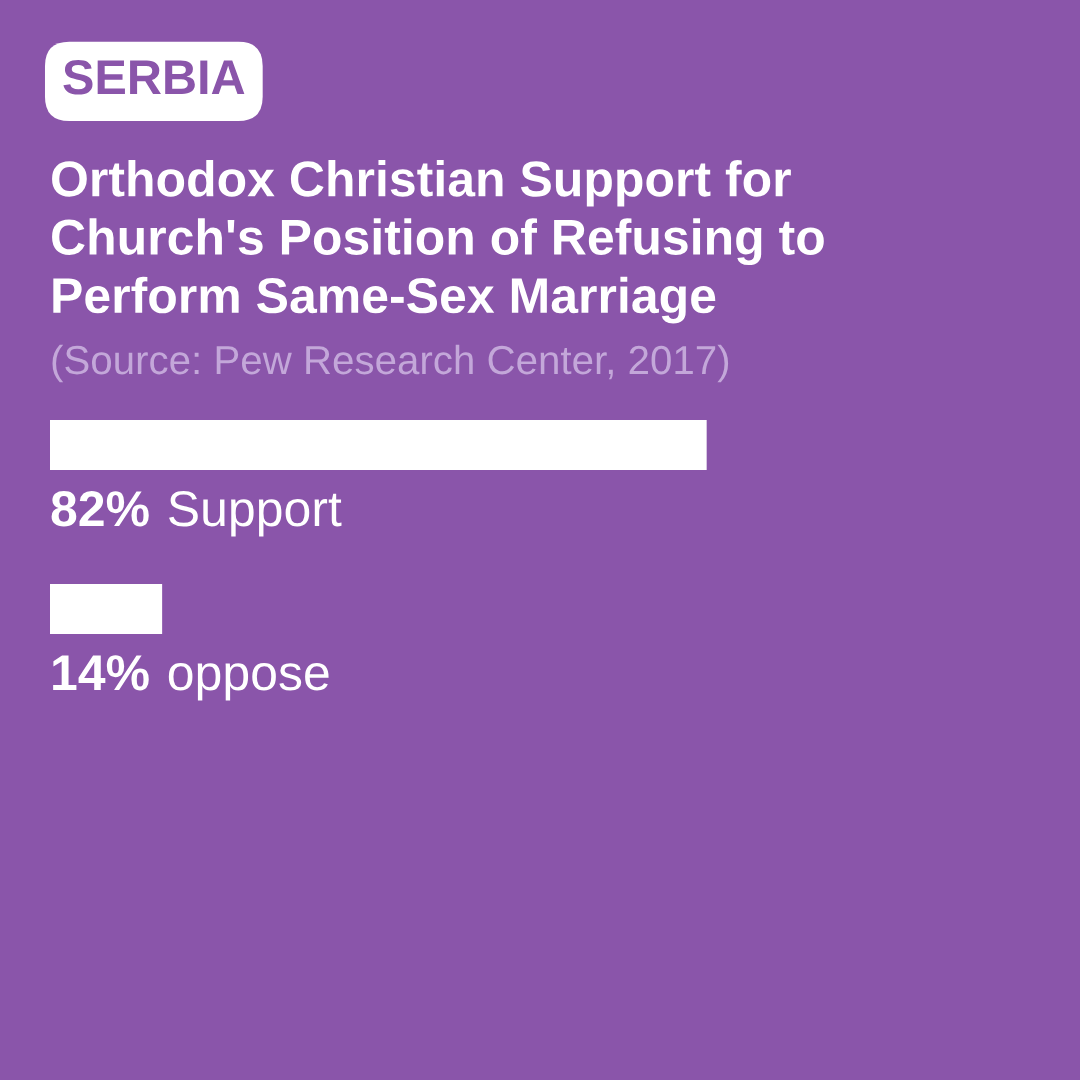  I want to click on data-label: 14%, so click(101, 673).